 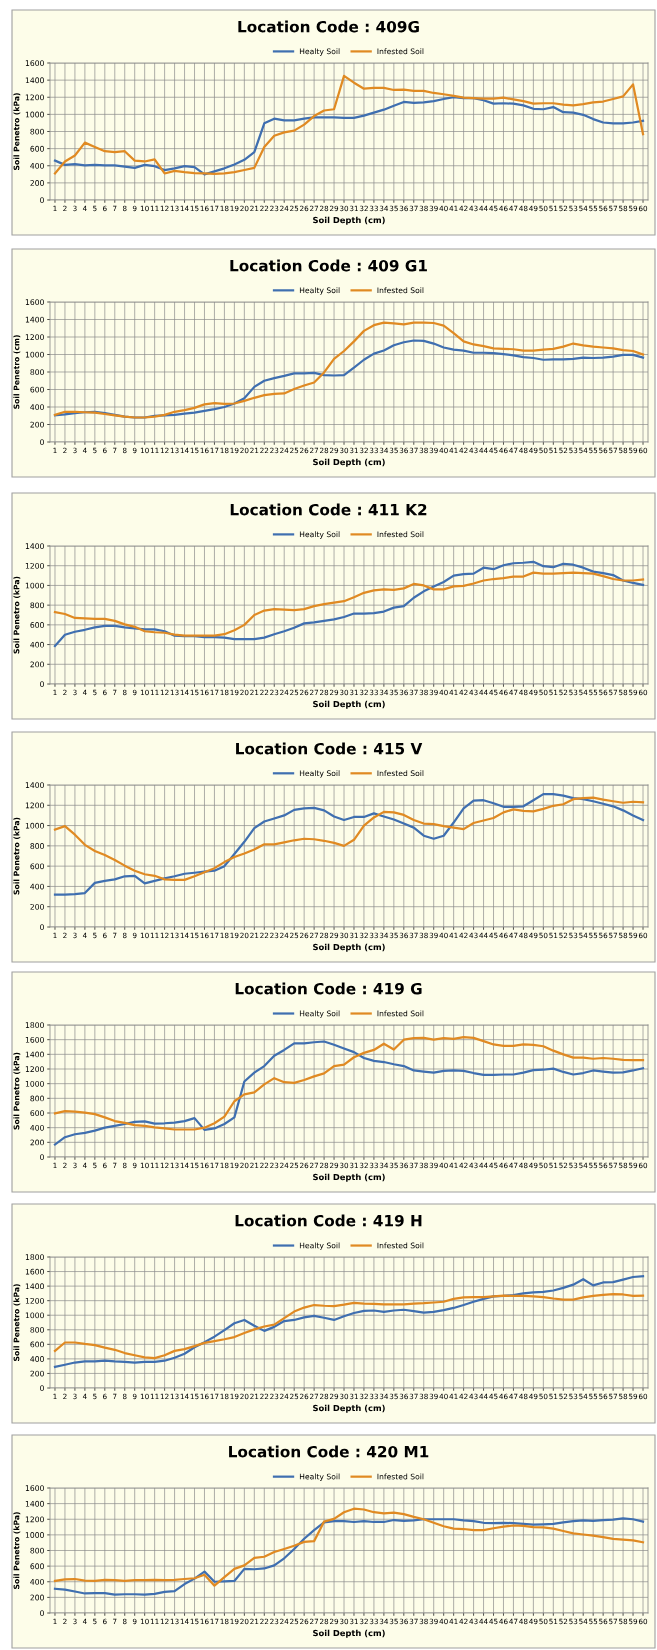 What do you see at coordinates (328, 509) in the screenshot?
I see `chart-title: Location Code : 411 K2` at bounding box center [328, 509].